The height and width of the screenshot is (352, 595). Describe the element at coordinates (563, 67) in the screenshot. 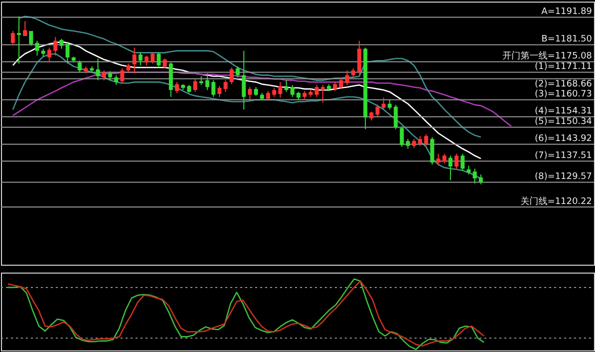

I see `ref-line-label: (1)=1171.11` at that location.